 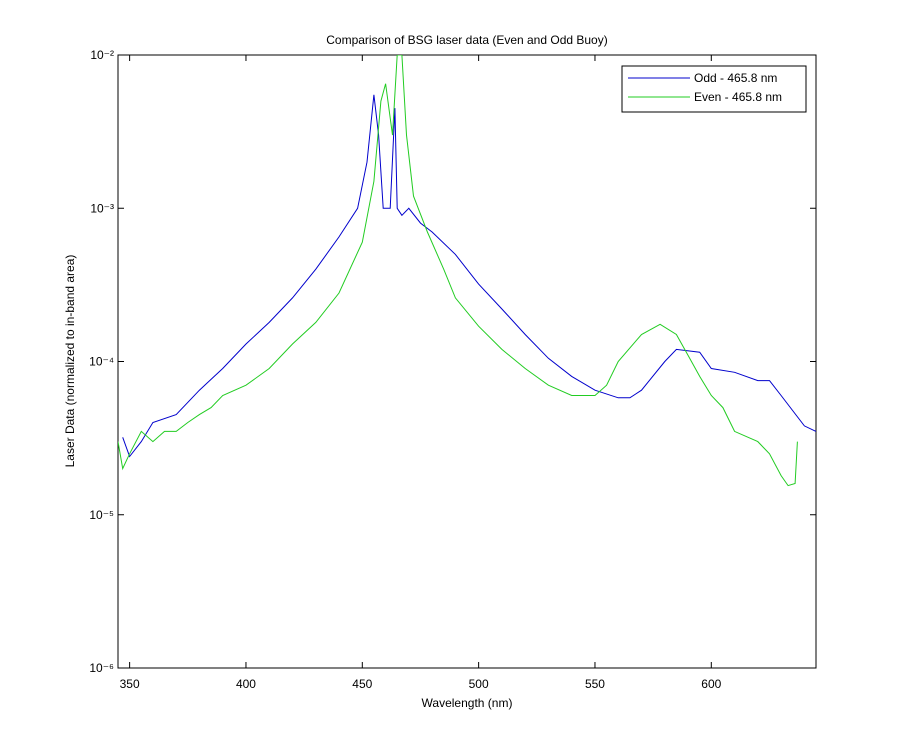 What do you see at coordinates (467, 703) in the screenshot?
I see `x-axis-label: Wavelength (nm)` at bounding box center [467, 703].